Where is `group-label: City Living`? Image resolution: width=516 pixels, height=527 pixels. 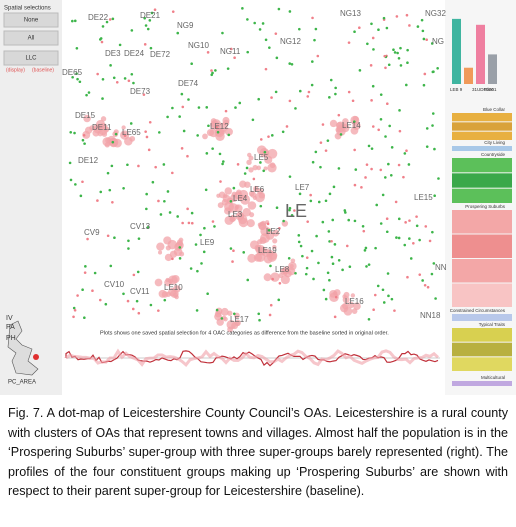 group-label: City Living is located at coordinates (494, 142).